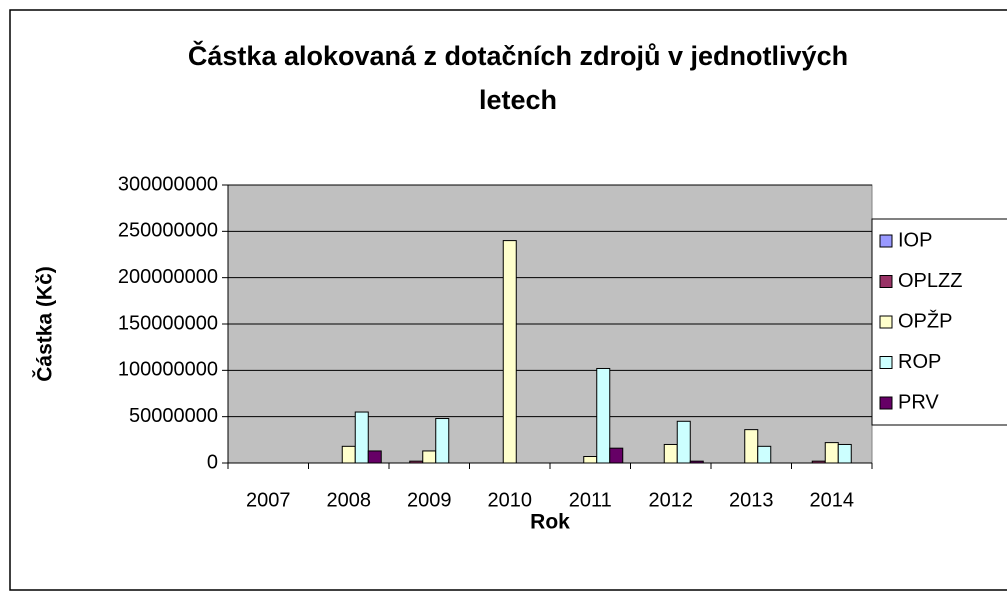 Image resolution: width=1007 pixels, height=597 pixels. I want to click on x-tick-label: 2014, so click(832, 500).